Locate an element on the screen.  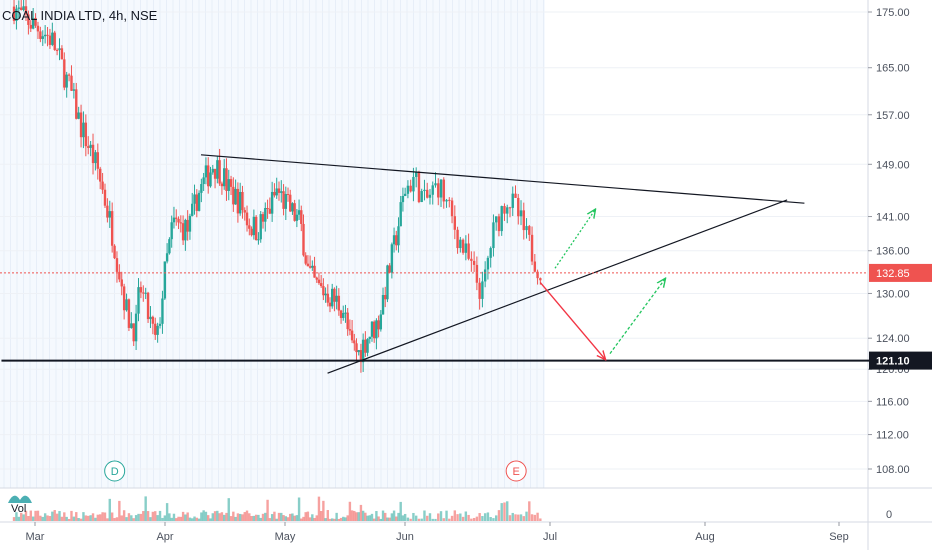
volume-bars is located at coordinates (277, 508).